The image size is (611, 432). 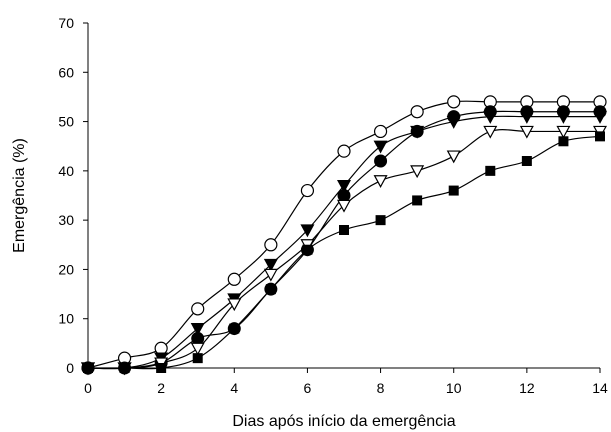 I want to click on x-tick-label: 6, so click(x=308, y=388).